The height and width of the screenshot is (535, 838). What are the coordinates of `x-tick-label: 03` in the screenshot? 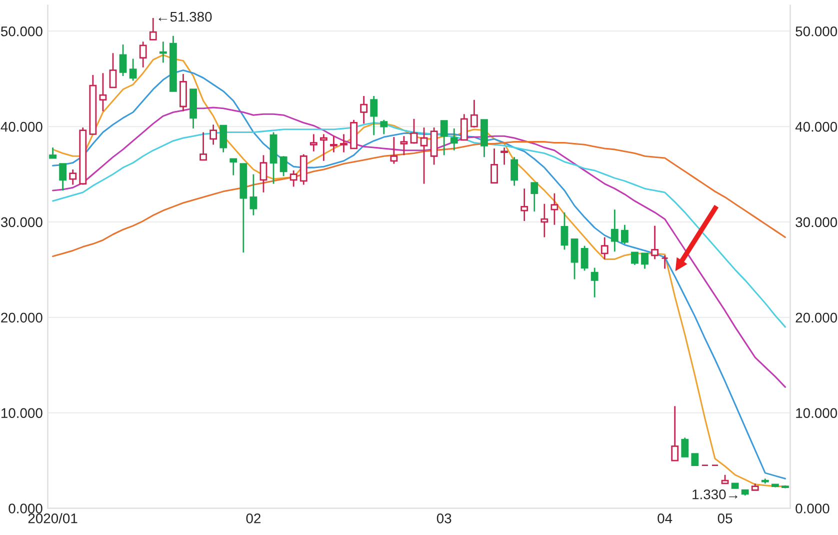 It's located at (444, 518).